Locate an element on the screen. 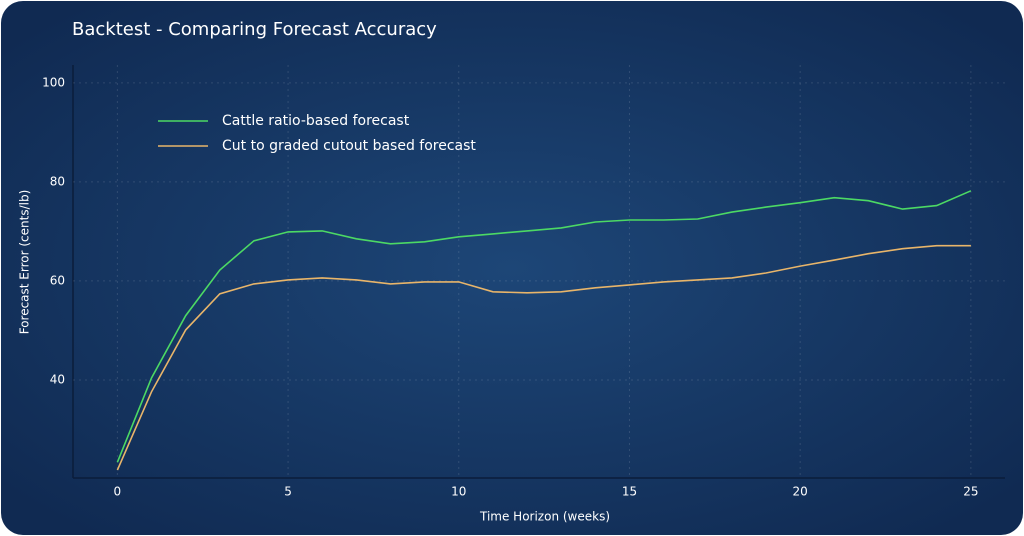 The width and height of the screenshot is (1024, 536). x-tick-label: 10 is located at coordinates (458, 492).